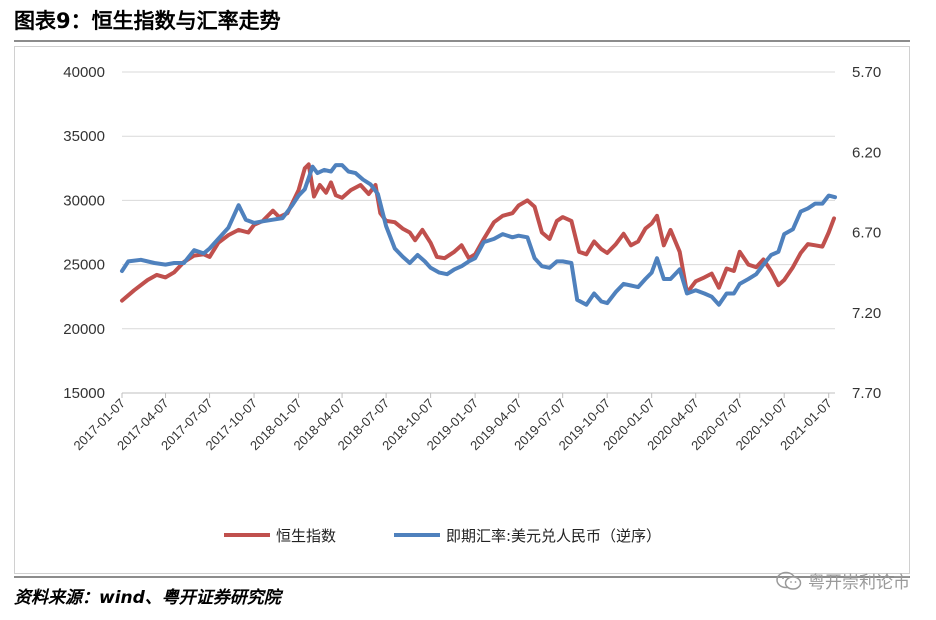 This screenshot has height=620, width=936. Describe the element at coordinates (462, 577) in the screenshot. I see `footer-divider` at that location.